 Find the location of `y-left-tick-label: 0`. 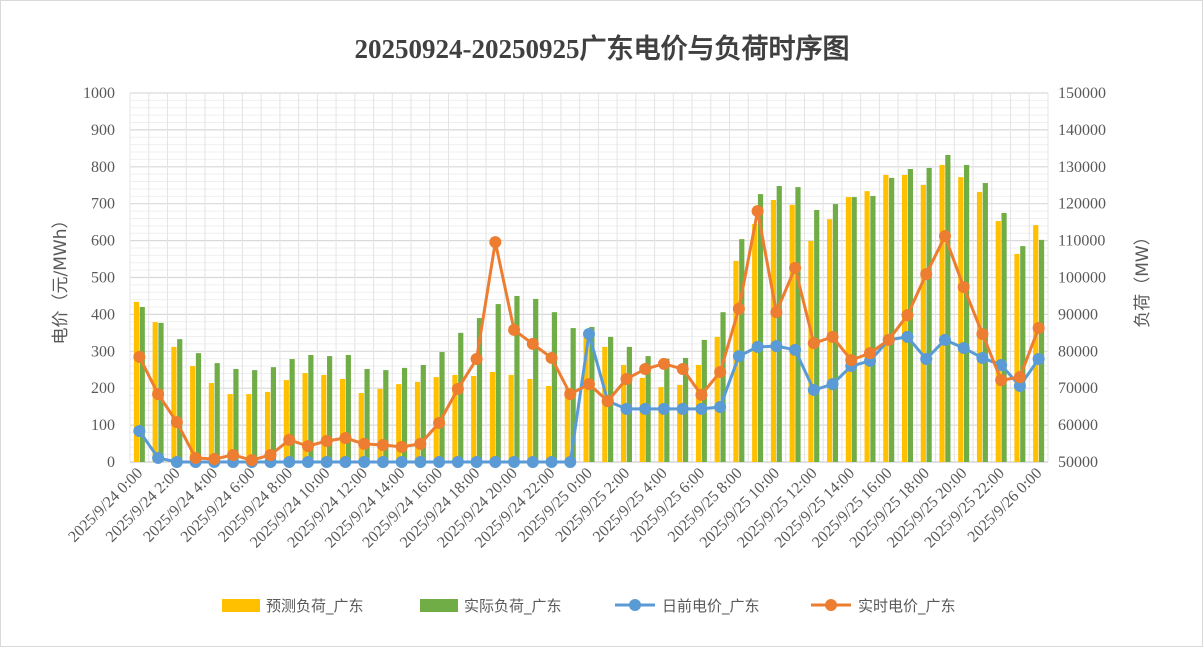

y-left-tick-label: 0 is located at coordinates (111, 462).